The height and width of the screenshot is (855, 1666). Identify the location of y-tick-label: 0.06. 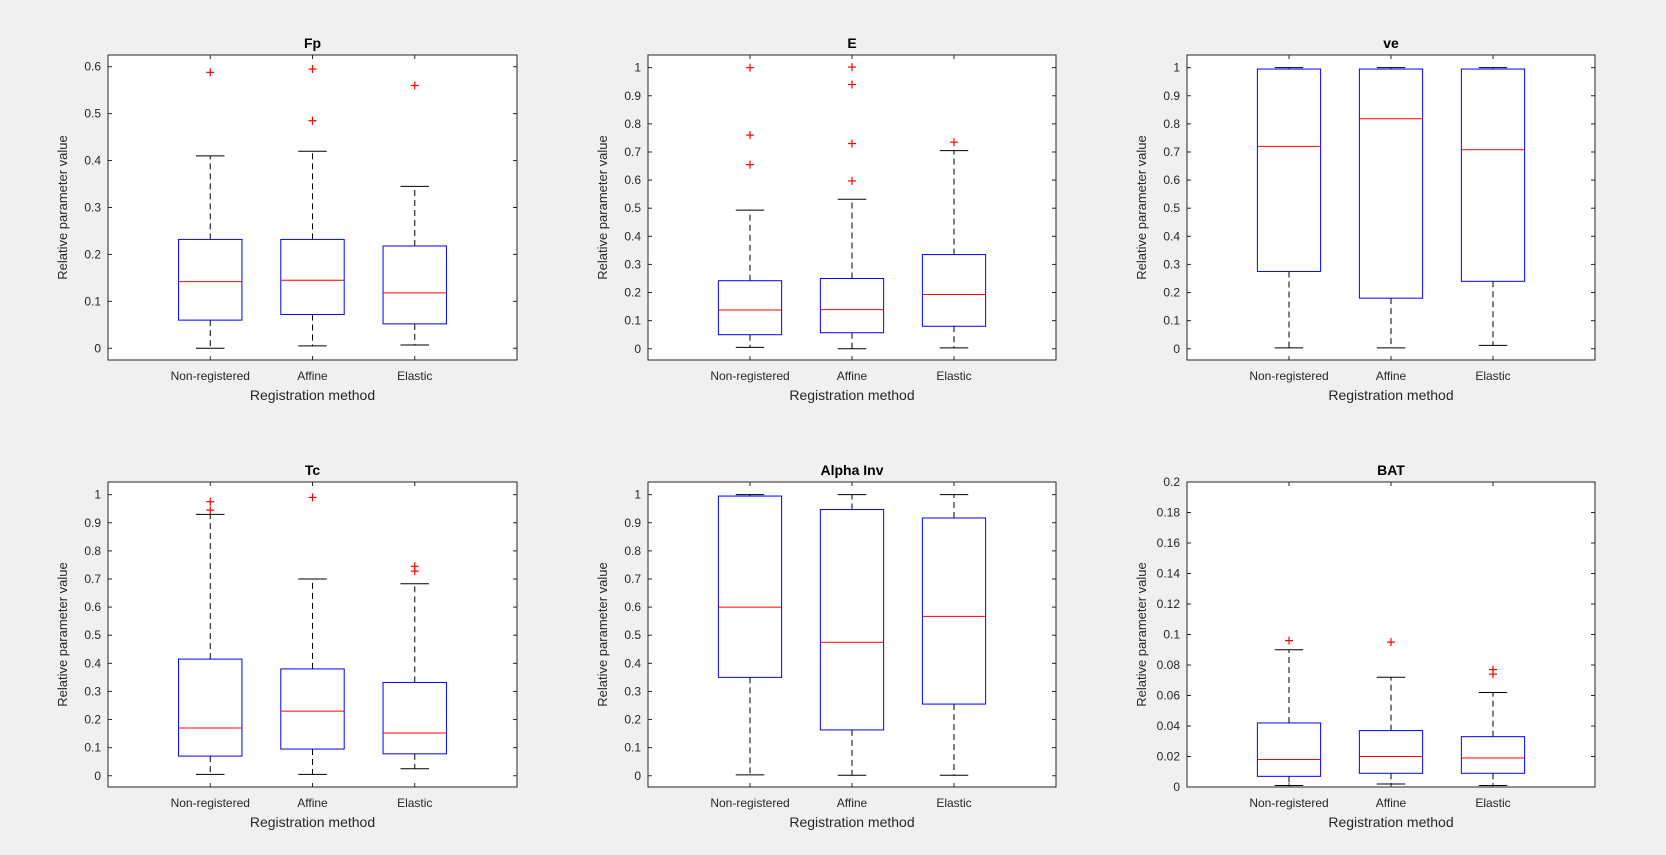
(1169, 696).